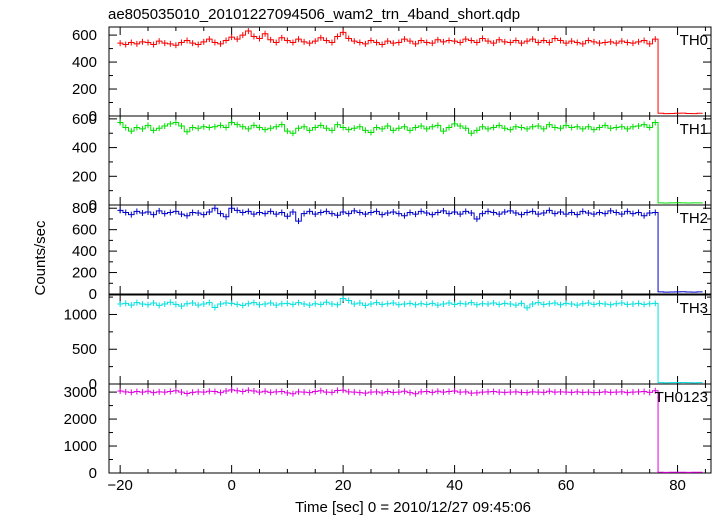  What do you see at coordinates (119, 485) in the screenshot?
I see `x-tick-label: −20` at bounding box center [119, 485].